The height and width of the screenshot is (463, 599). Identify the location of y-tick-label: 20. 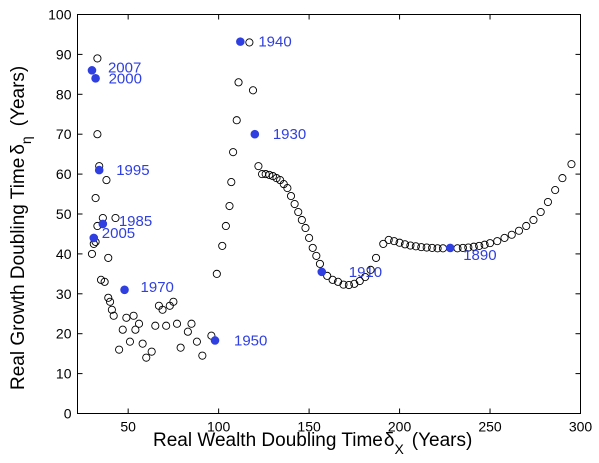
(64, 334).